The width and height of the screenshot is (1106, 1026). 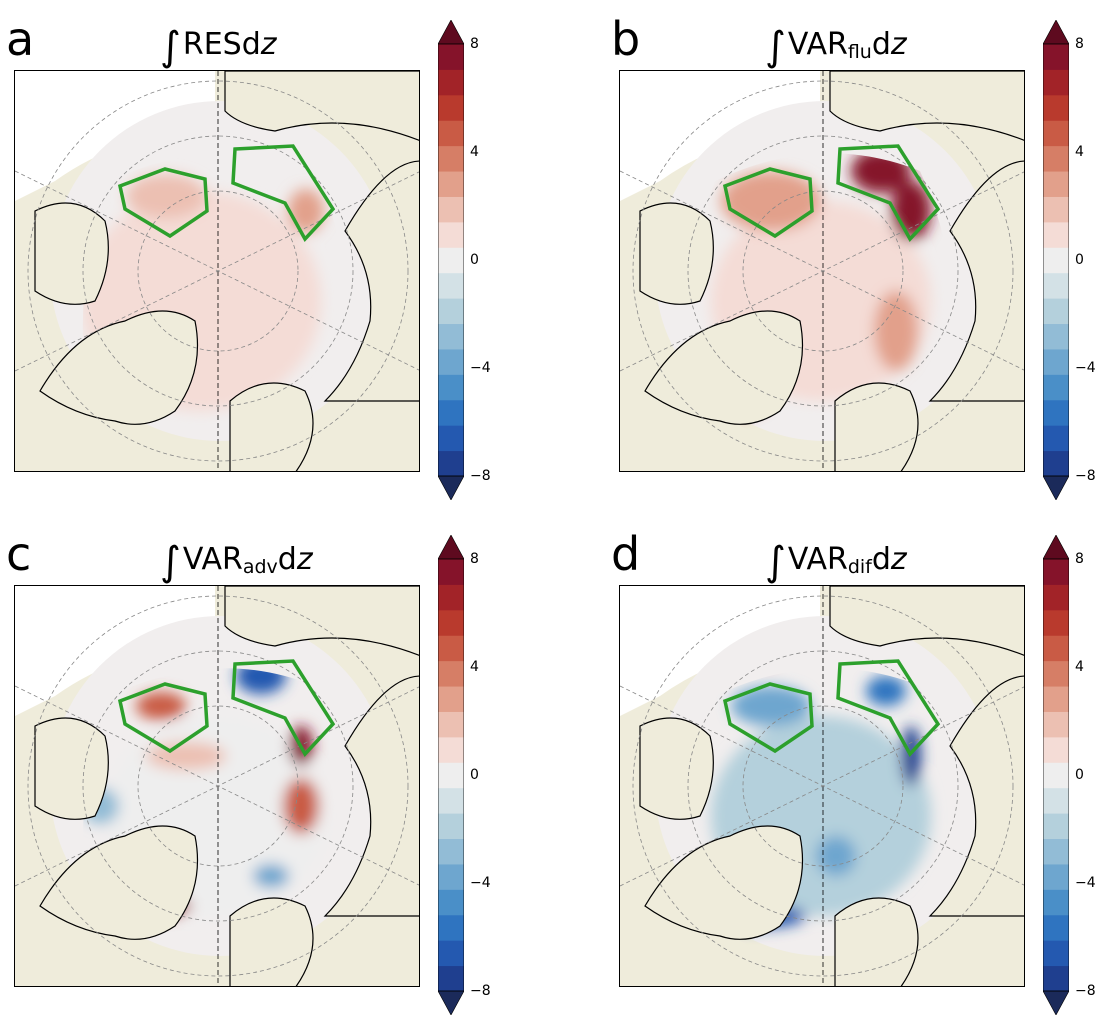 I want to click on polar-map, so click(x=822, y=786).